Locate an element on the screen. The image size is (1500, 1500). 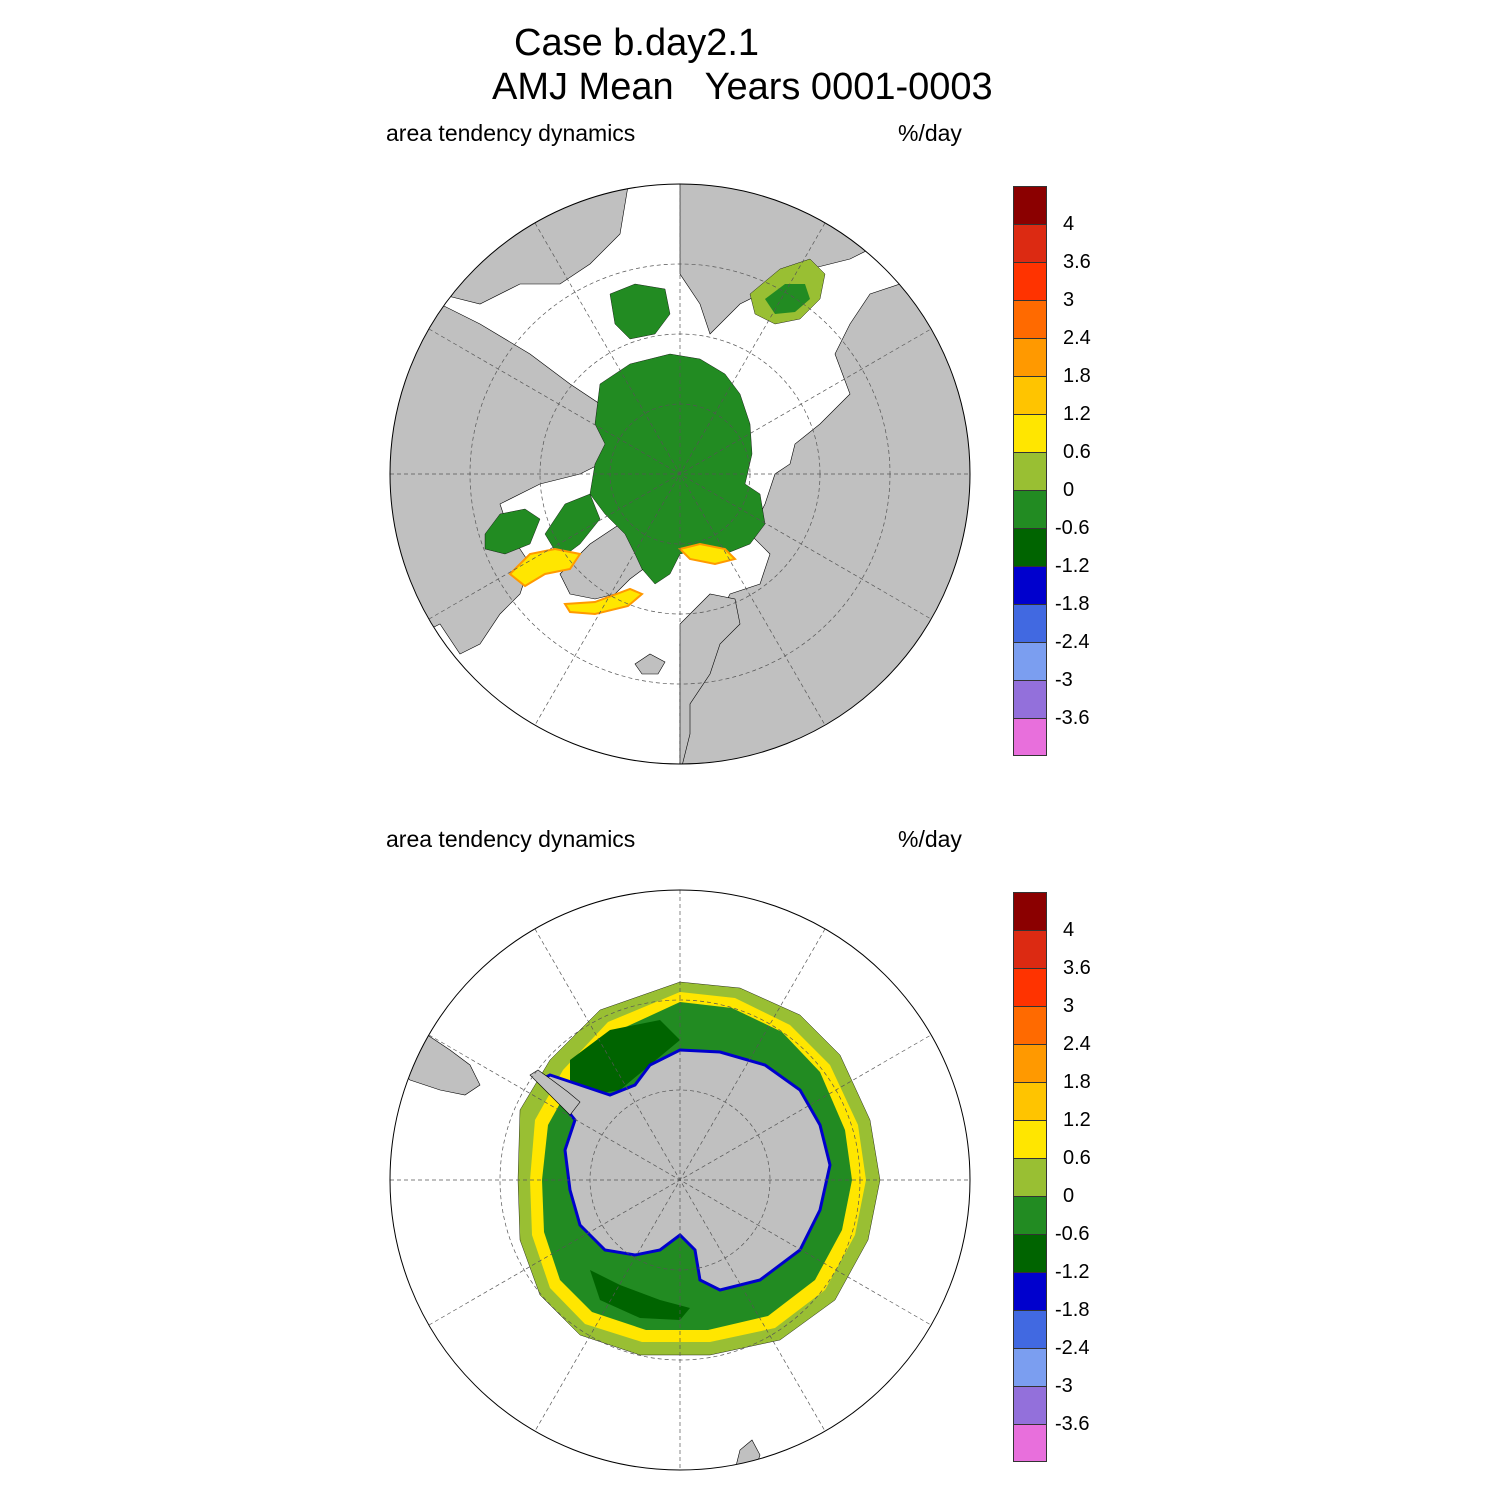
ice-edge-labrador is located at coordinates (545, 567).